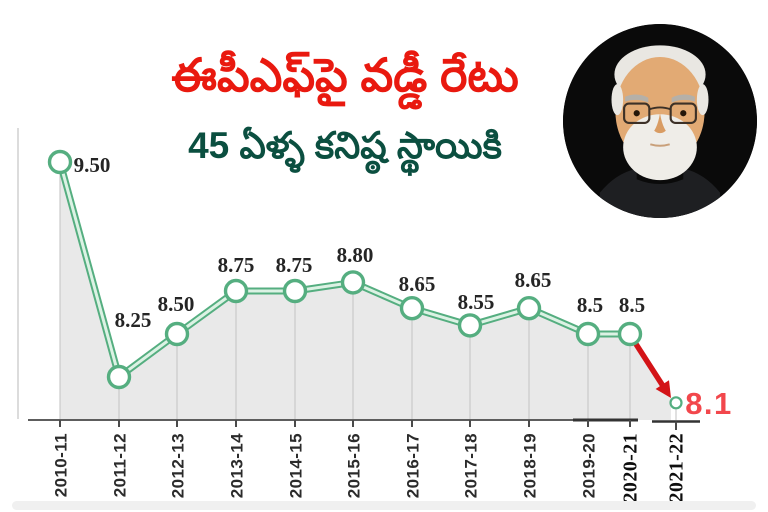 The height and width of the screenshot is (512, 768). Describe the element at coordinates (631, 467) in the screenshot. I see `x-axis-label: 2020-21` at that location.